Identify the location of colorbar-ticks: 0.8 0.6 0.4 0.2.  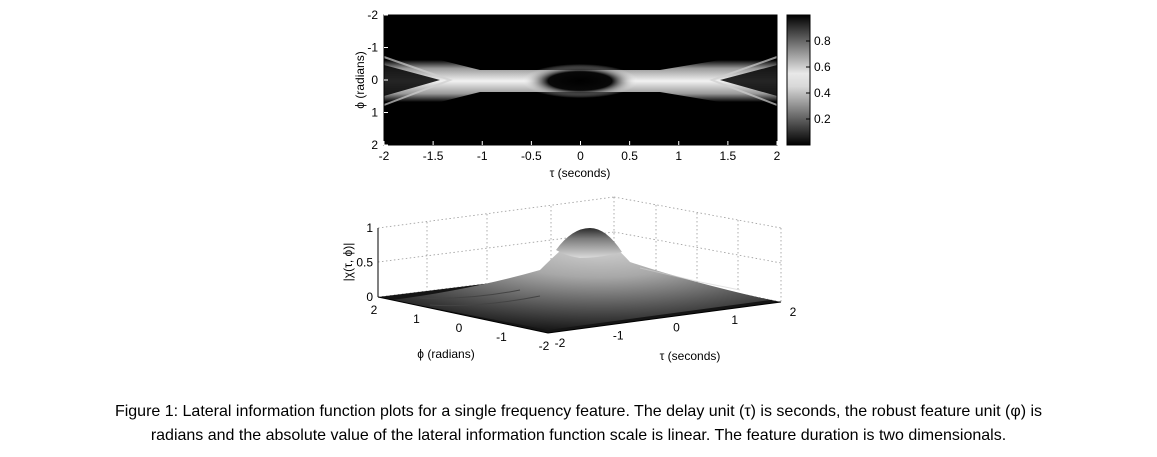
(818, 80).